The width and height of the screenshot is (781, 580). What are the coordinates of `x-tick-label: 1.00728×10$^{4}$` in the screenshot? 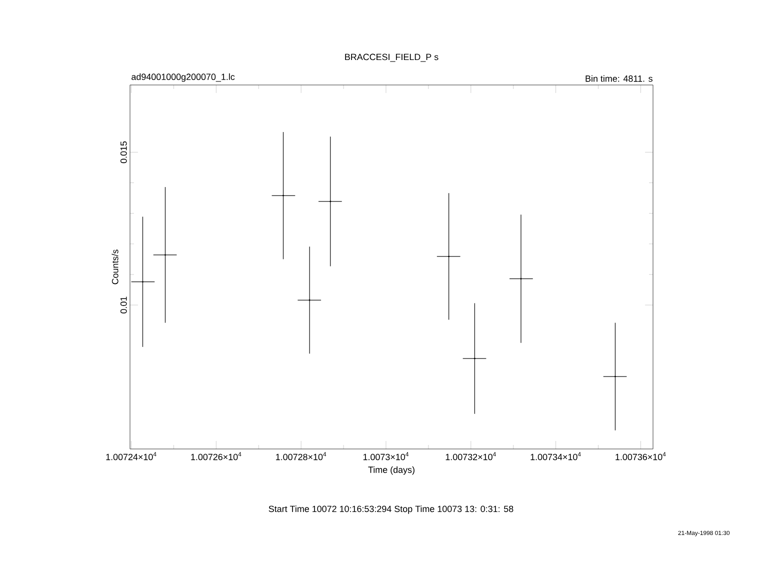 It's located at (301, 456).